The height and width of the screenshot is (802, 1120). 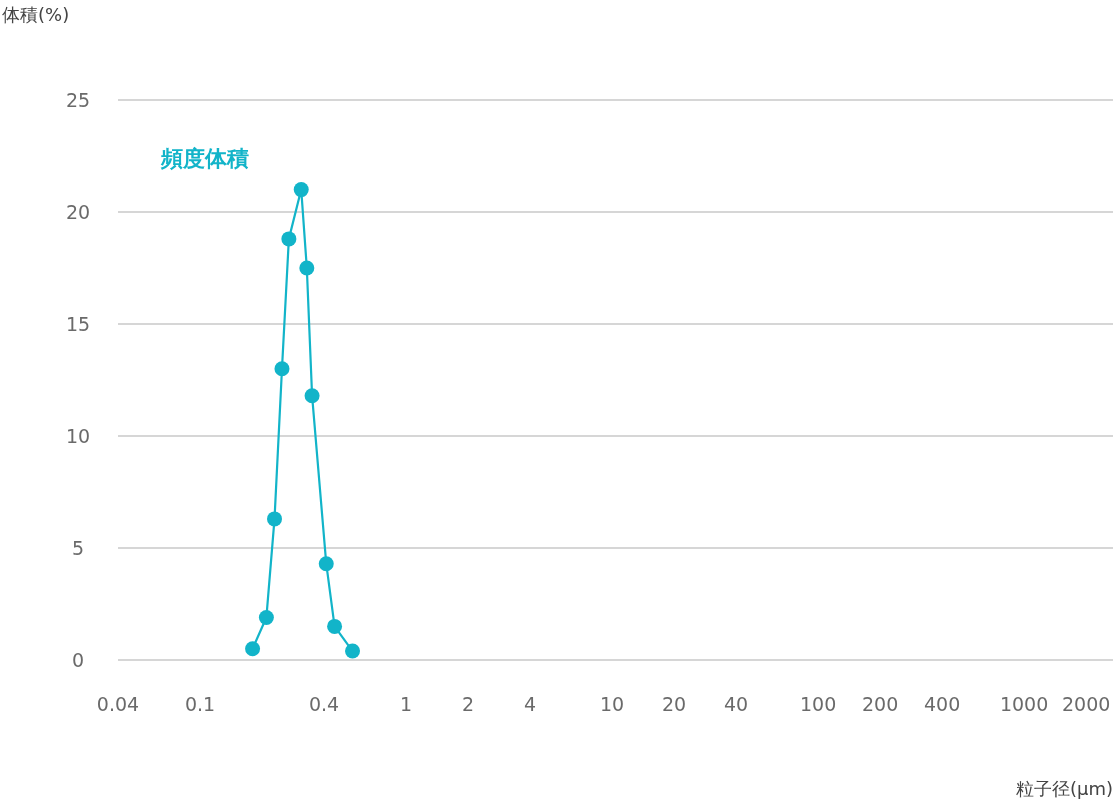 I want to click on text: 頻度体積, so click(x=204, y=158).